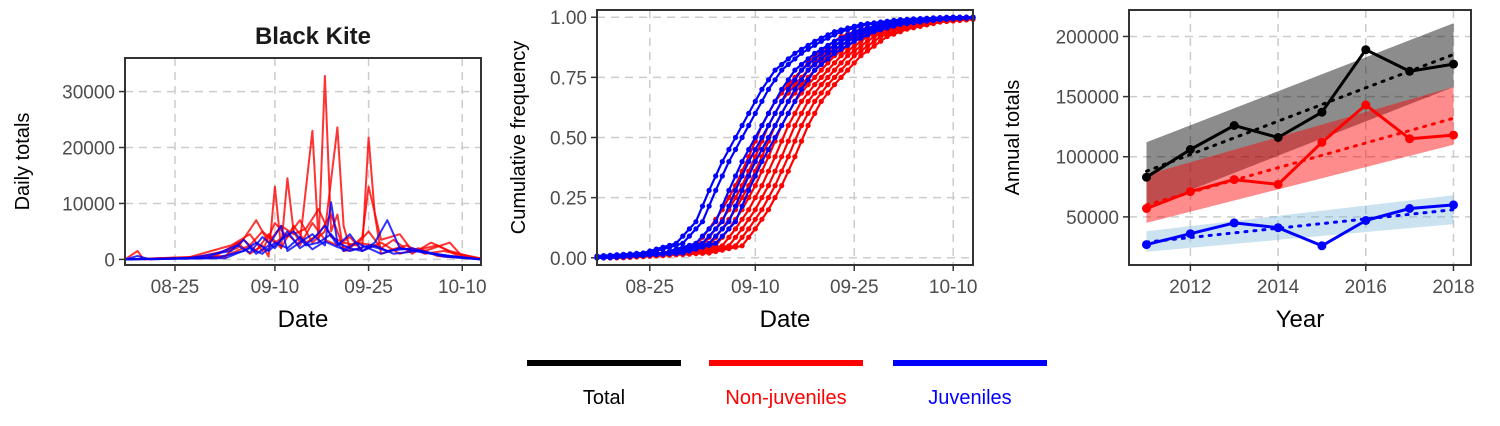  Describe the element at coordinates (604, 398) in the screenshot. I see `legend-label-total: Total` at that location.